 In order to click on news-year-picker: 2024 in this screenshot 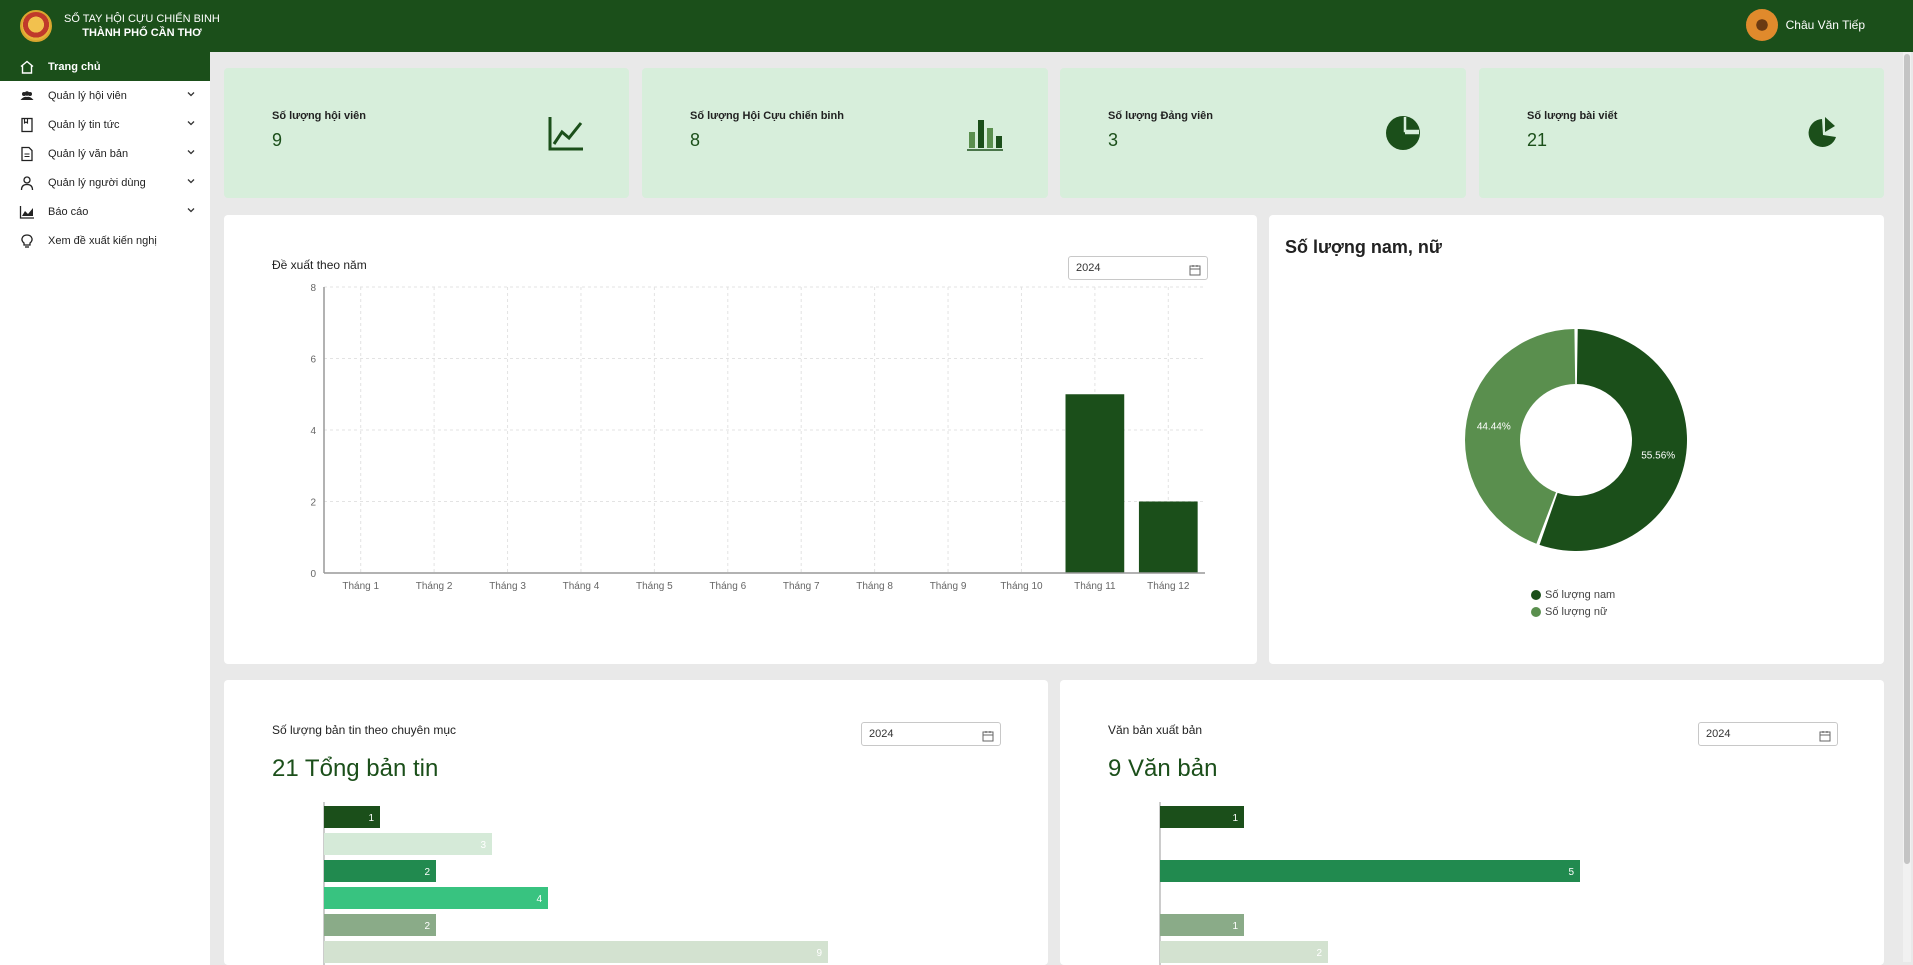, I will do `click(931, 734)`.